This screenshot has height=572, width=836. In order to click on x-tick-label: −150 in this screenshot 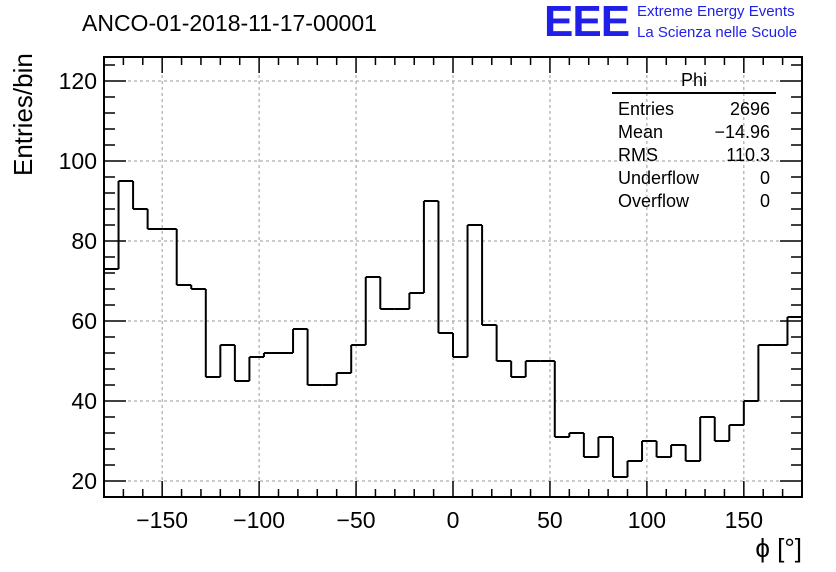, I will do `click(162, 520)`.